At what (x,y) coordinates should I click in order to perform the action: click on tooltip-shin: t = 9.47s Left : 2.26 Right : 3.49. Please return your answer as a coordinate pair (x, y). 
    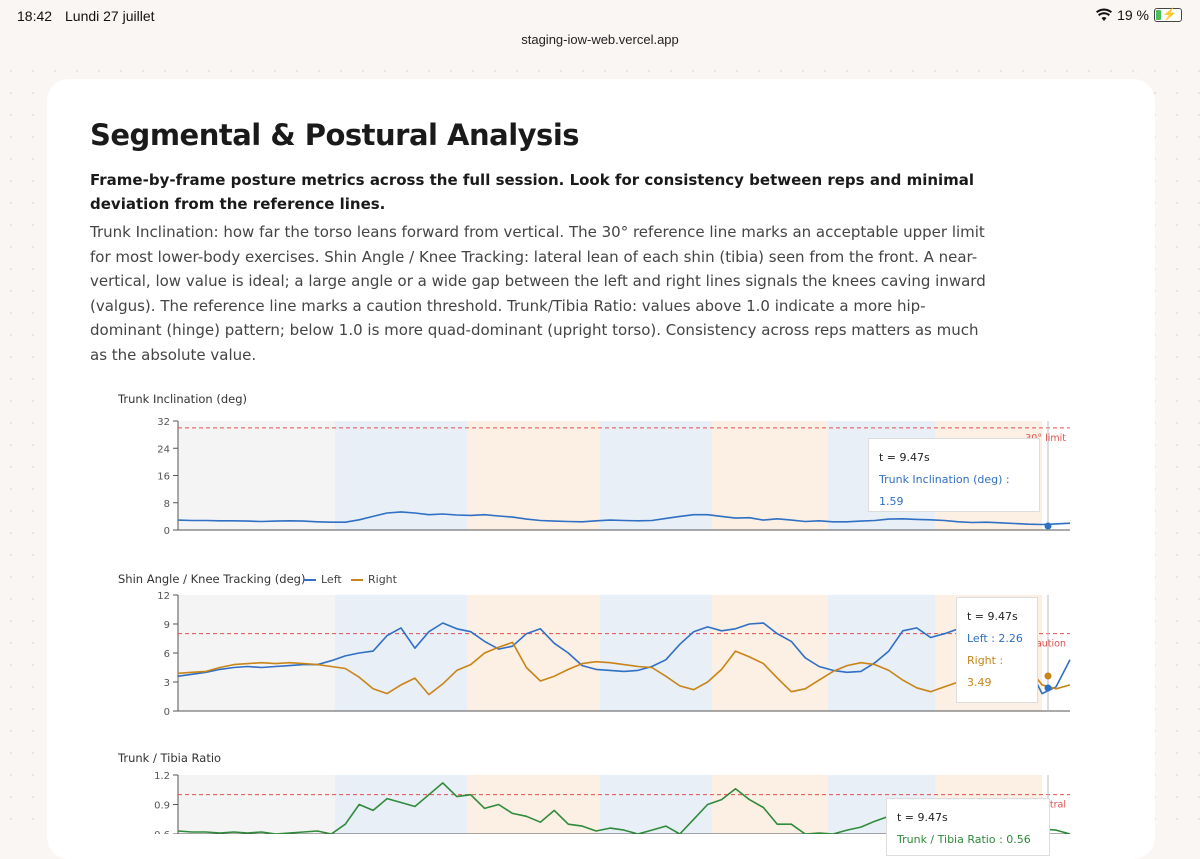
    Looking at the image, I should click on (997, 650).